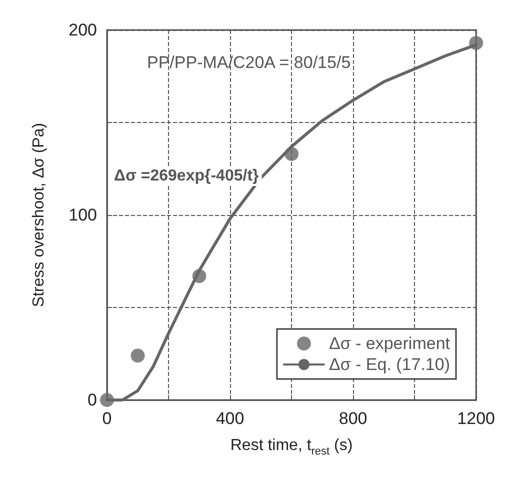 The width and height of the screenshot is (506, 484). Describe the element at coordinates (82, 215) in the screenshot. I see `y-tick-label: 100` at that location.